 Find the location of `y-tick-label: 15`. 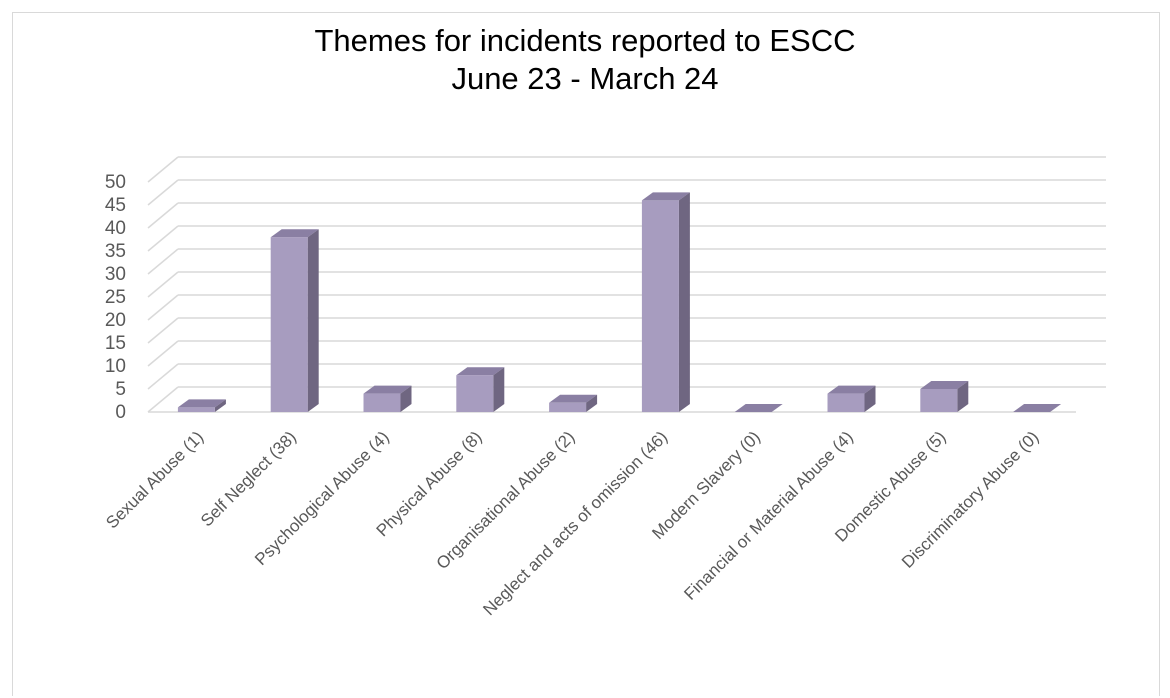

y-tick-label: 15 is located at coordinates (115, 343).